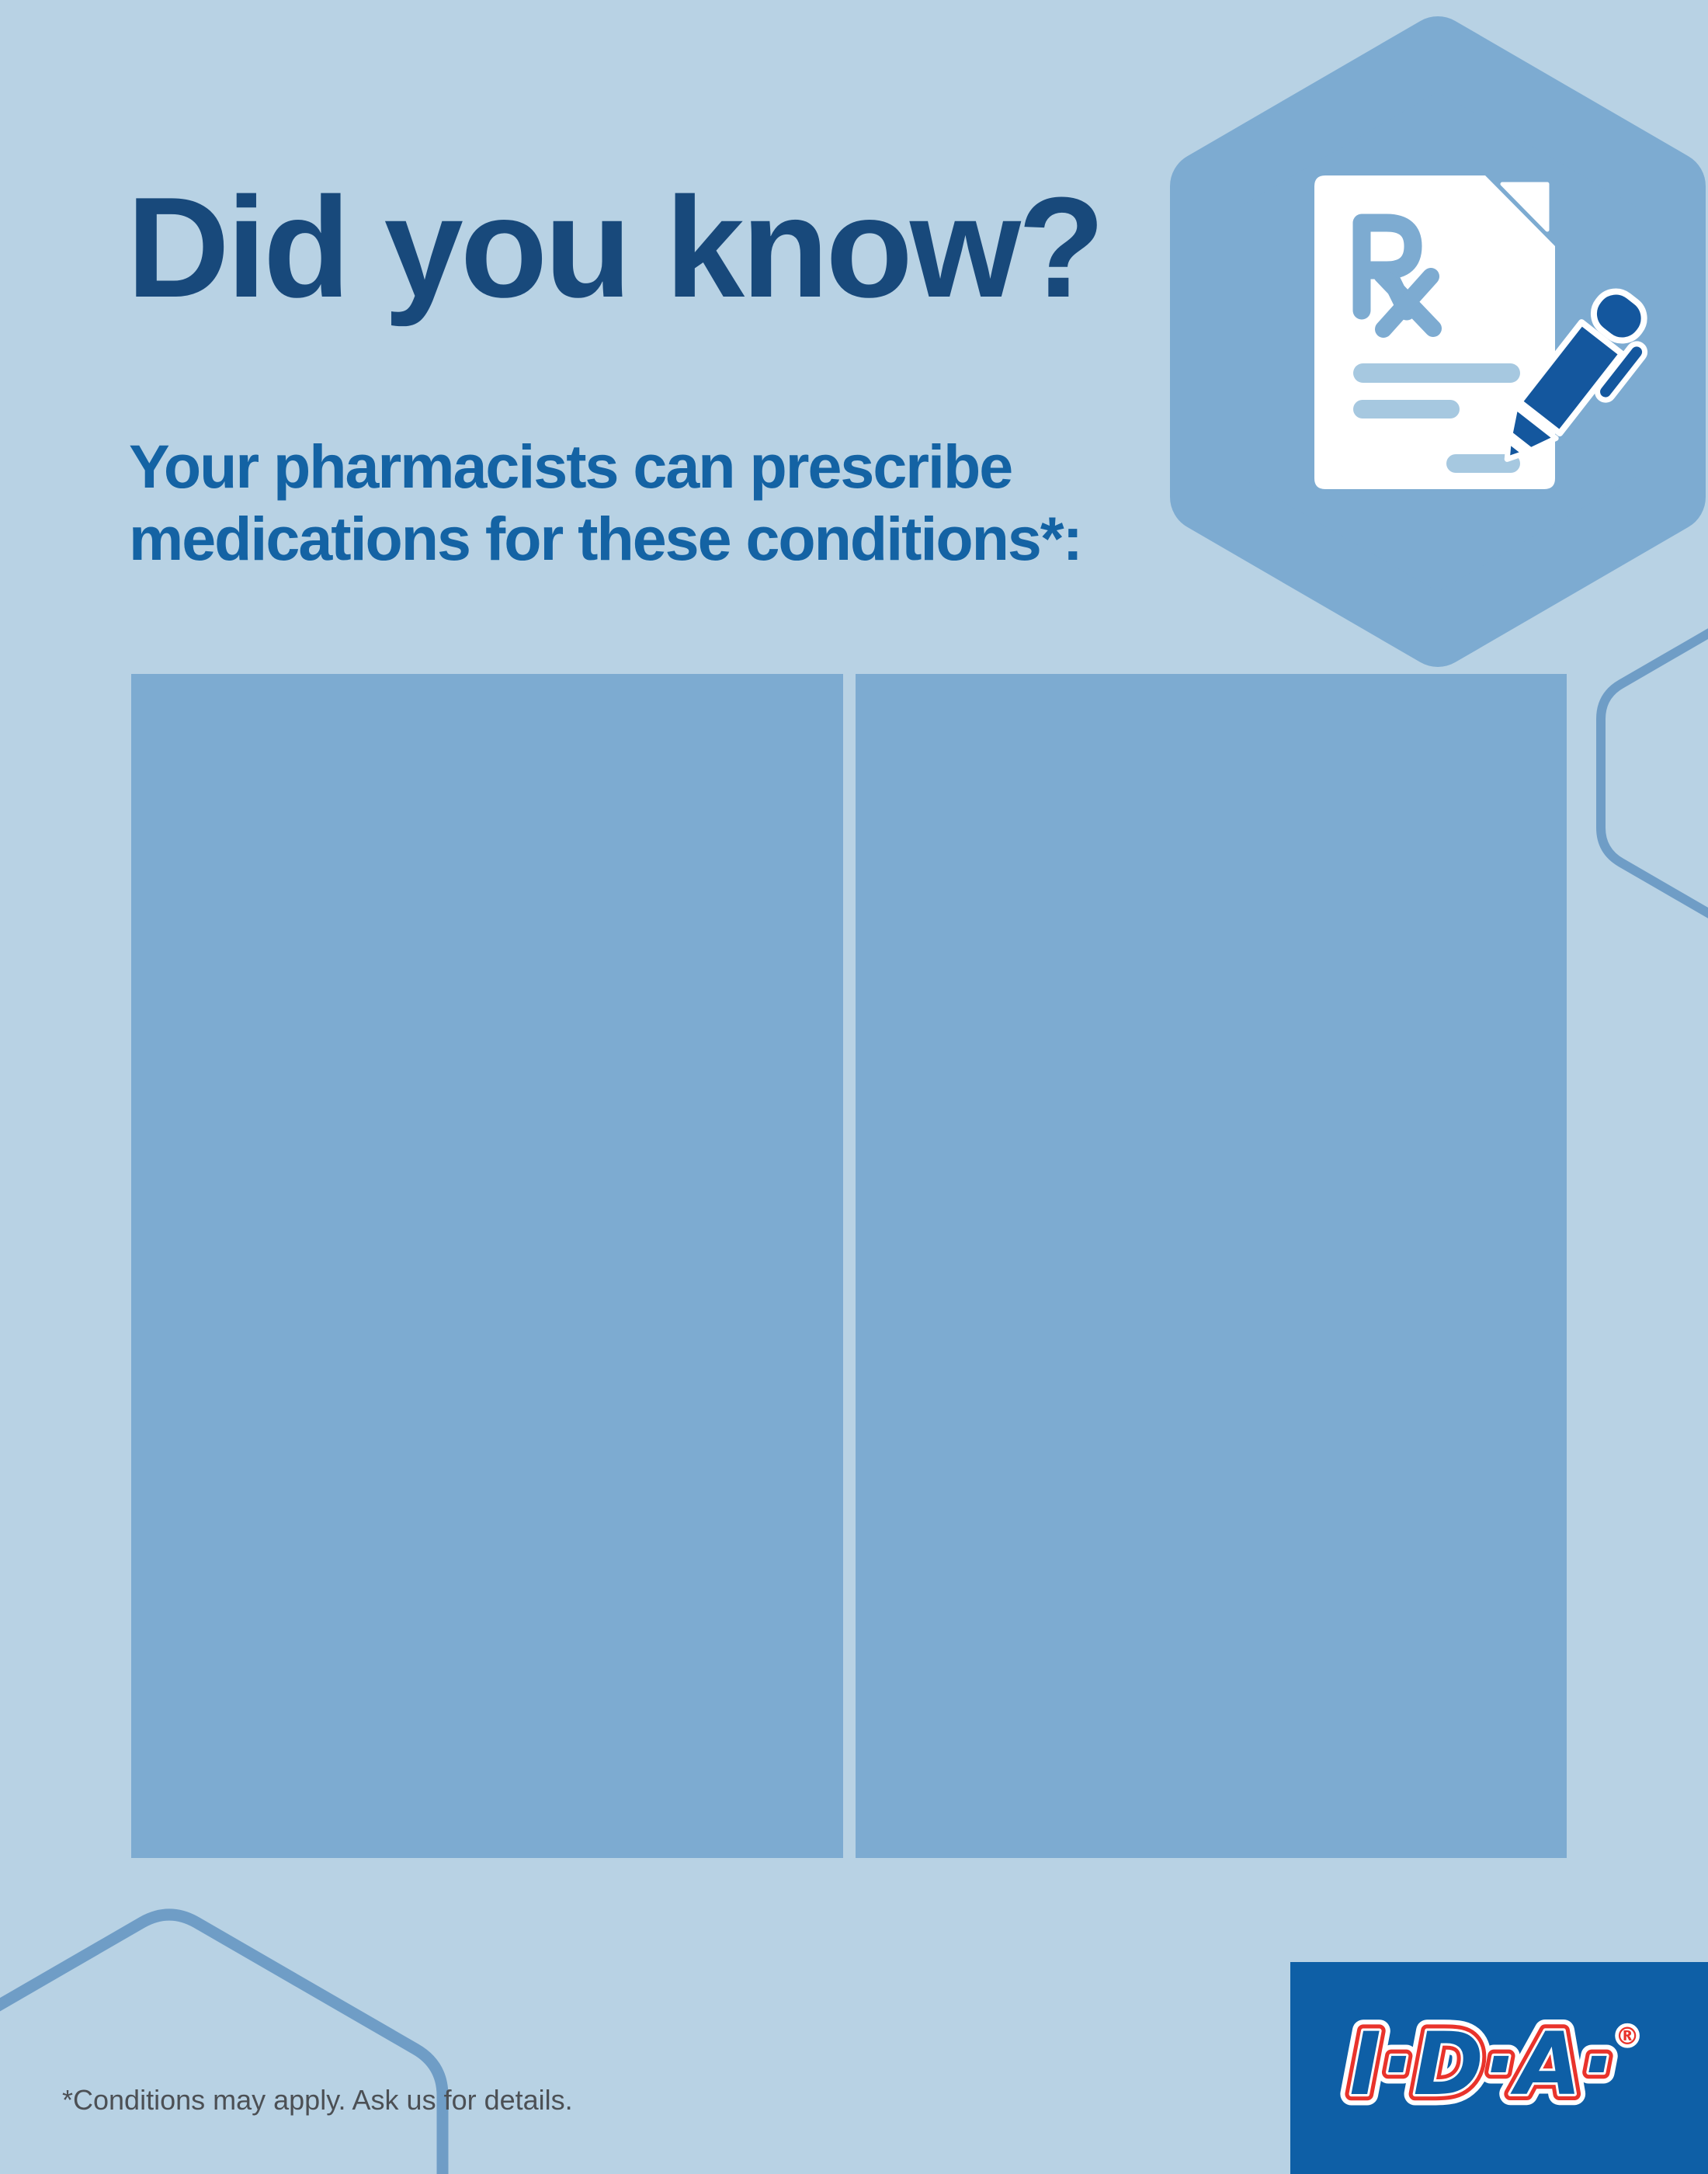 The height and width of the screenshot is (2174, 1708). What do you see at coordinates (616, 247) in the screenshot?
I see `page-title: Did you know?` at bounding box center [616, 247].